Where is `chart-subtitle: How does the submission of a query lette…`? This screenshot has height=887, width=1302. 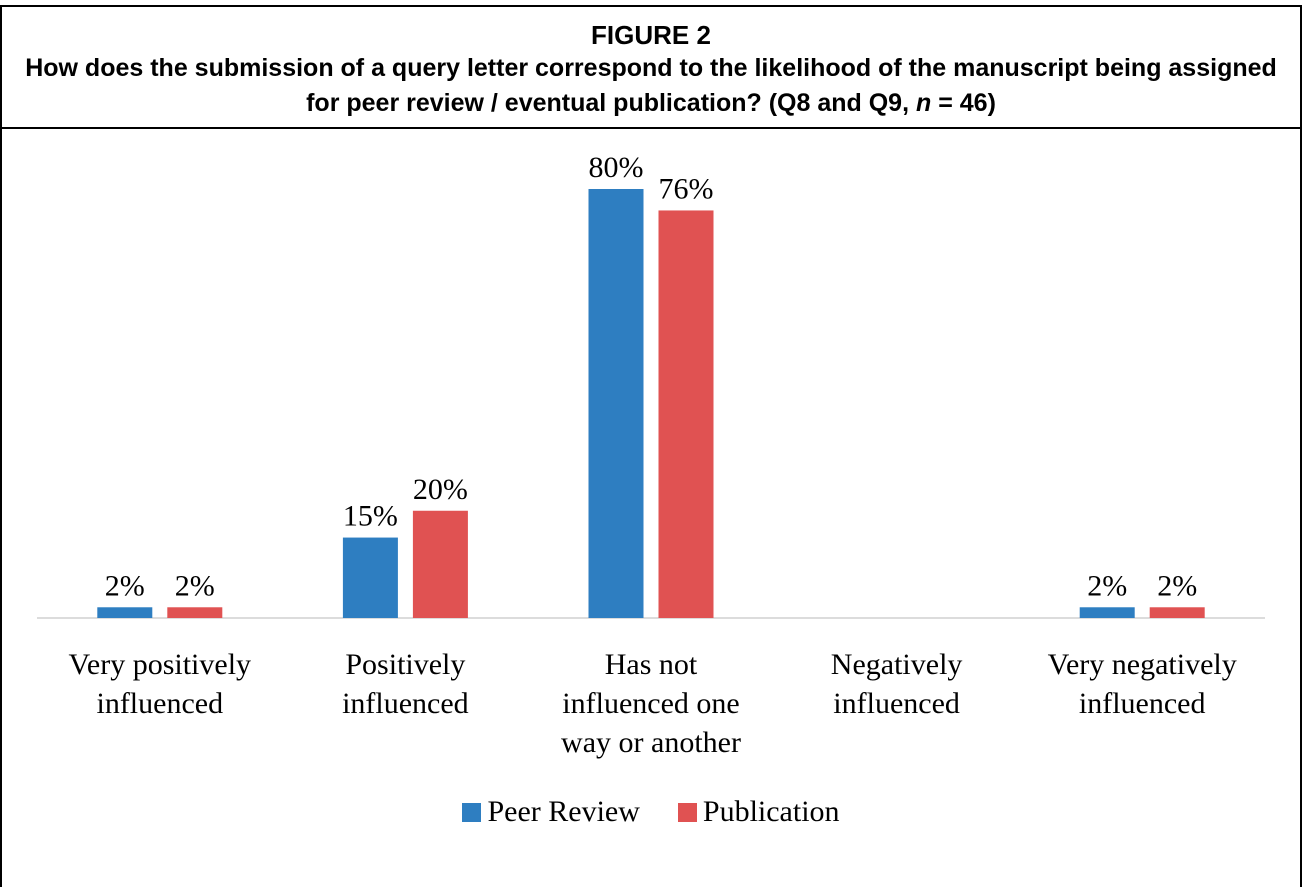 chart-subtitle: How does the submission of a query lette… is located at coordinates (651, 86).